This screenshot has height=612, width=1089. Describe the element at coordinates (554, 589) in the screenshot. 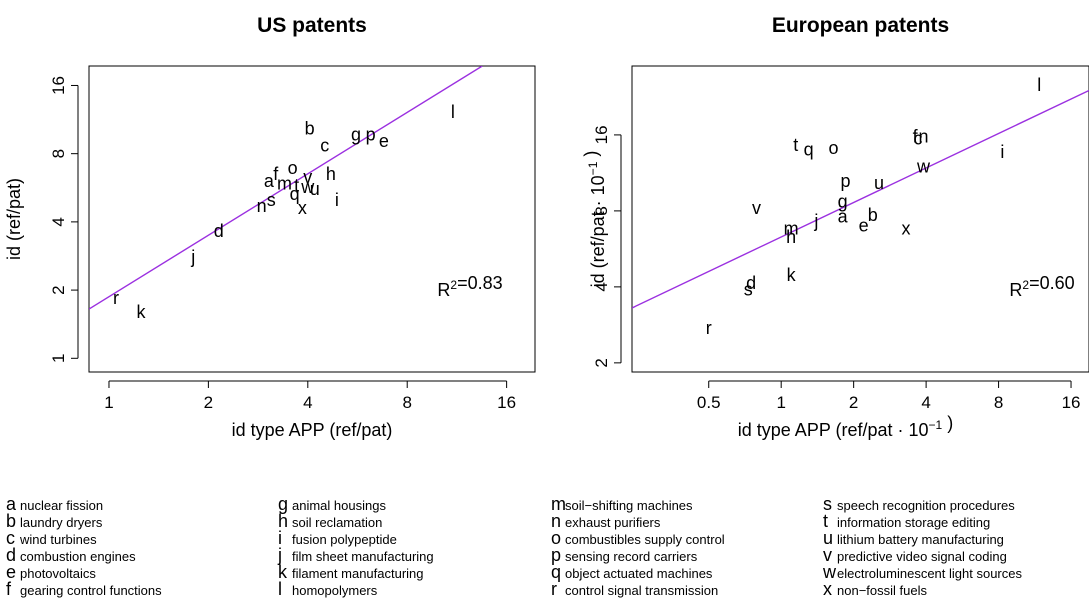

I see `legend-letter: r` at that location.